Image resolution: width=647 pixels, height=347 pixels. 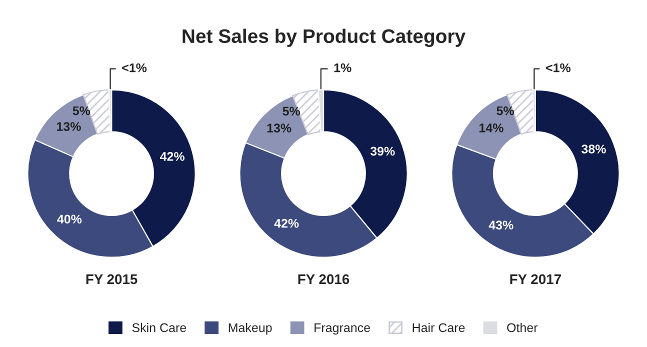 I want to click on text: FY 2017, so click(x=535, y=279).